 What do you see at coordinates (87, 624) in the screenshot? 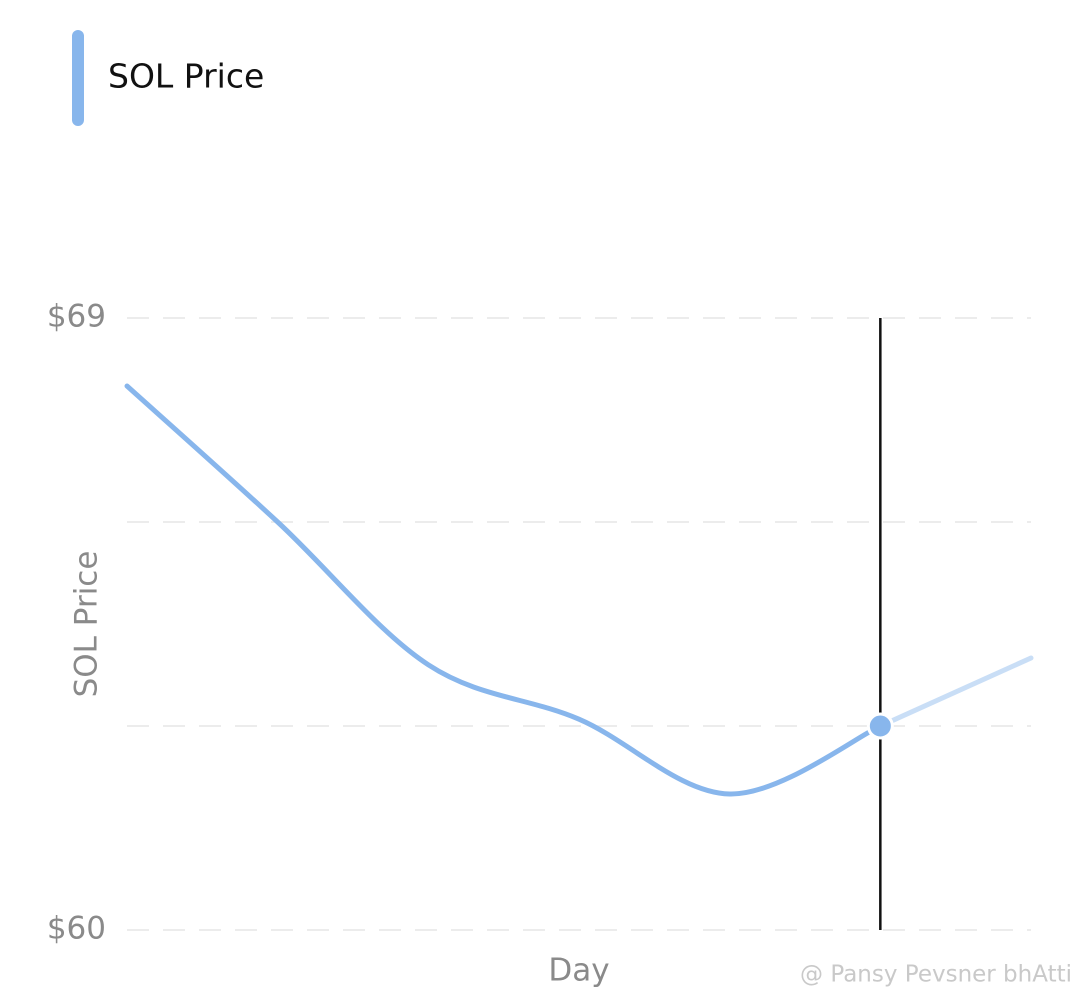
I see `y-axis-label: SOL Price` at bounding box center [87, 624].